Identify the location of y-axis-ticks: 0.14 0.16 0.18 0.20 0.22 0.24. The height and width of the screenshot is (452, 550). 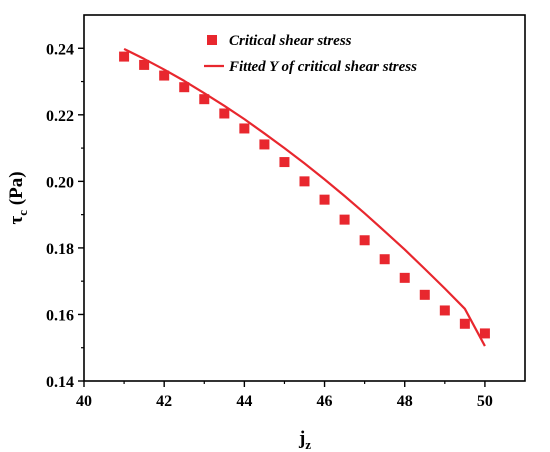
(65, 216).